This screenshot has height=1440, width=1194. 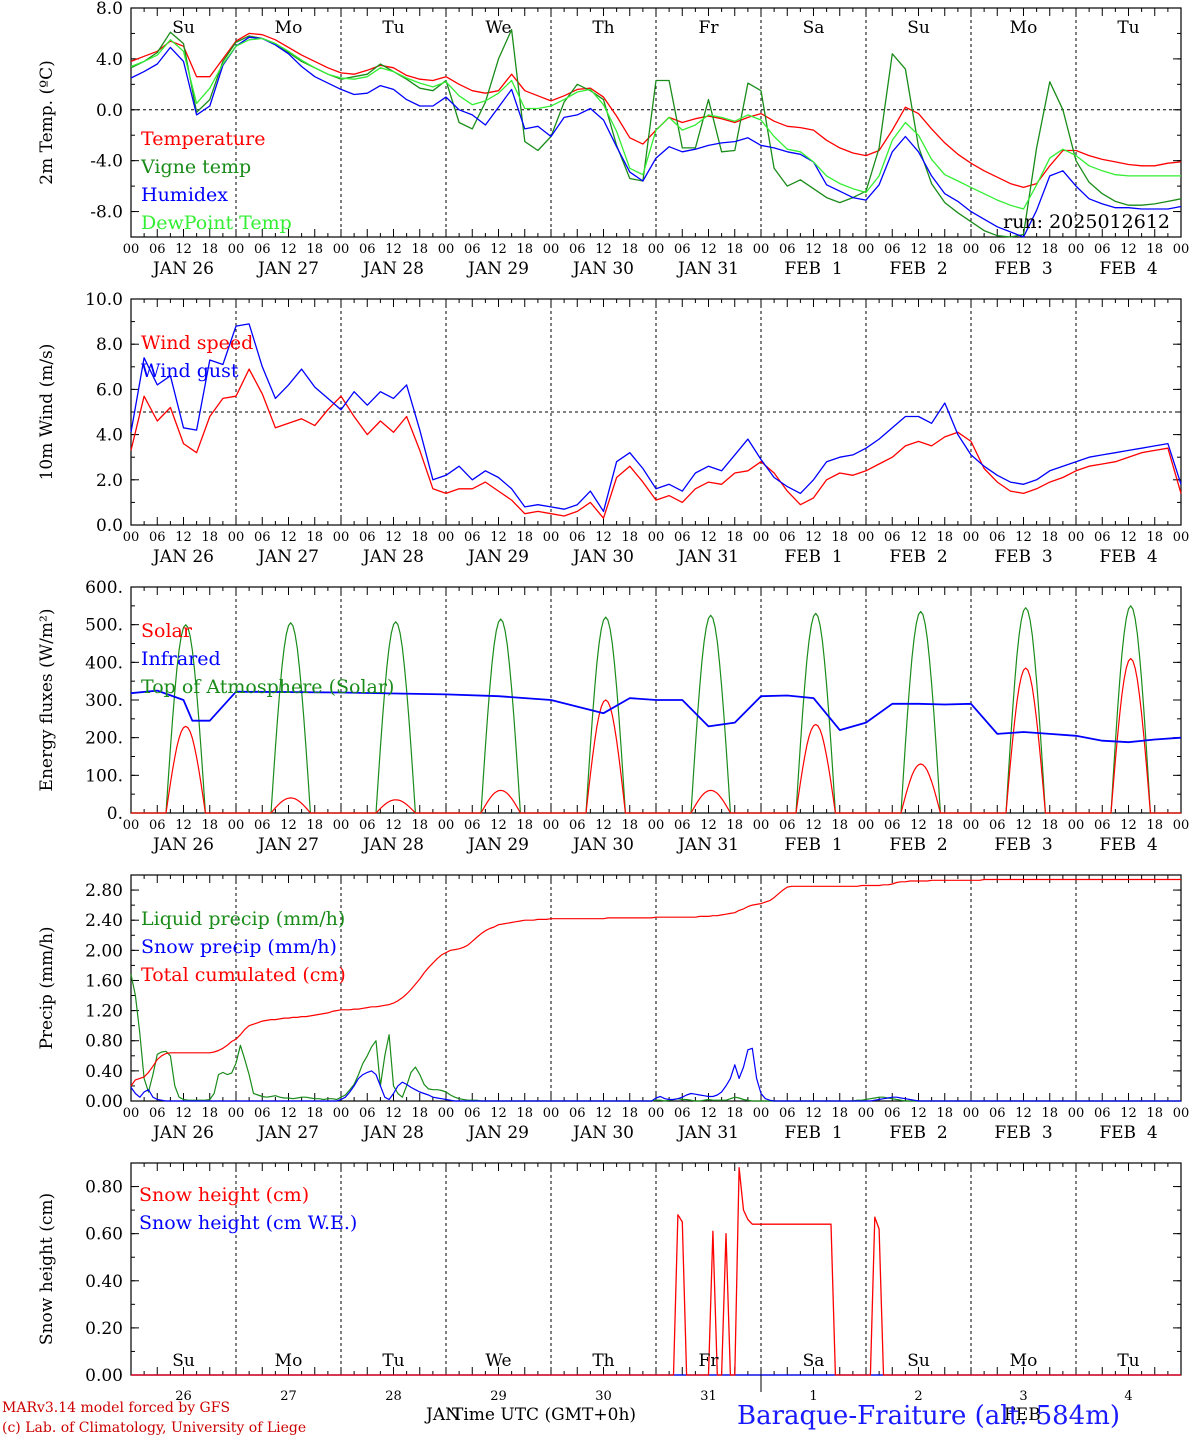 I want to click on date-label: FEB 4, so click(x=1128, y=845).